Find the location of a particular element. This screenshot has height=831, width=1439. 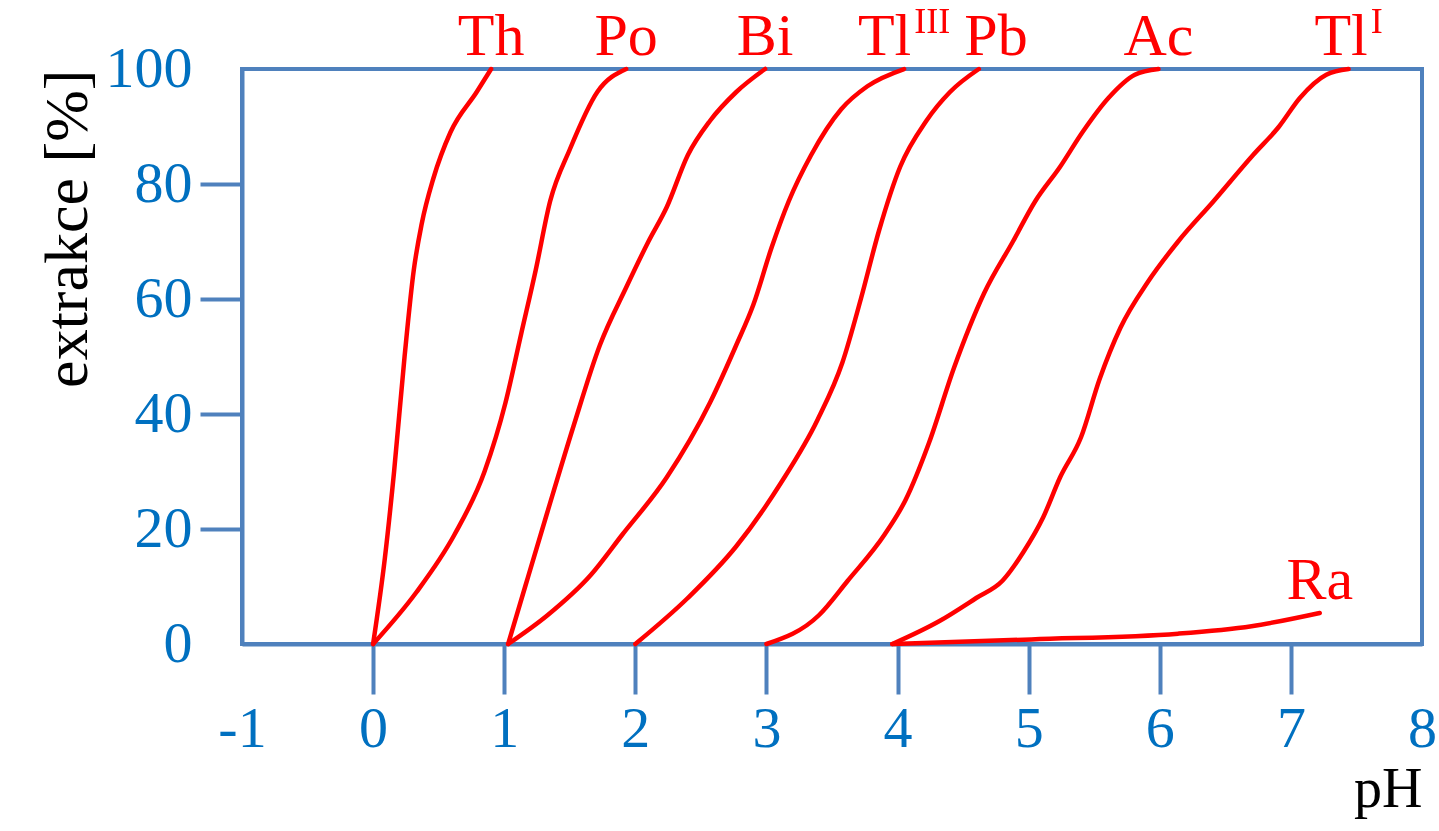

series-label: Bi is located at coordinates (765, 35).